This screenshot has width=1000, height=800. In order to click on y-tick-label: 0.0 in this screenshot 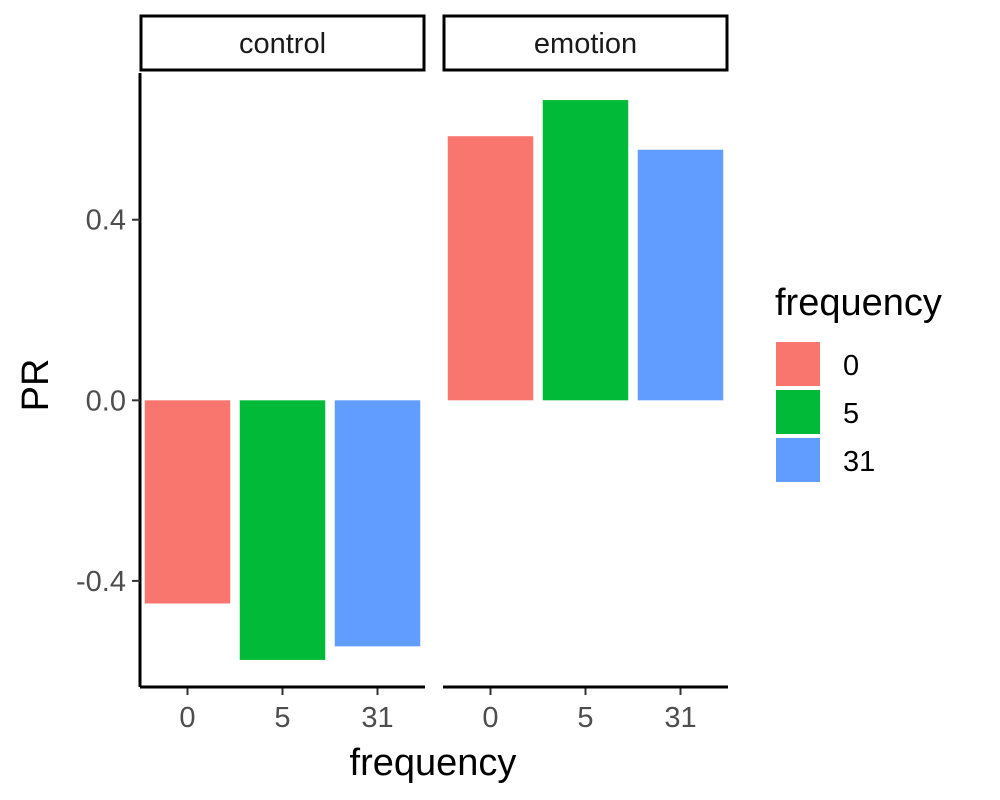, I will do `click(106, 401)`.